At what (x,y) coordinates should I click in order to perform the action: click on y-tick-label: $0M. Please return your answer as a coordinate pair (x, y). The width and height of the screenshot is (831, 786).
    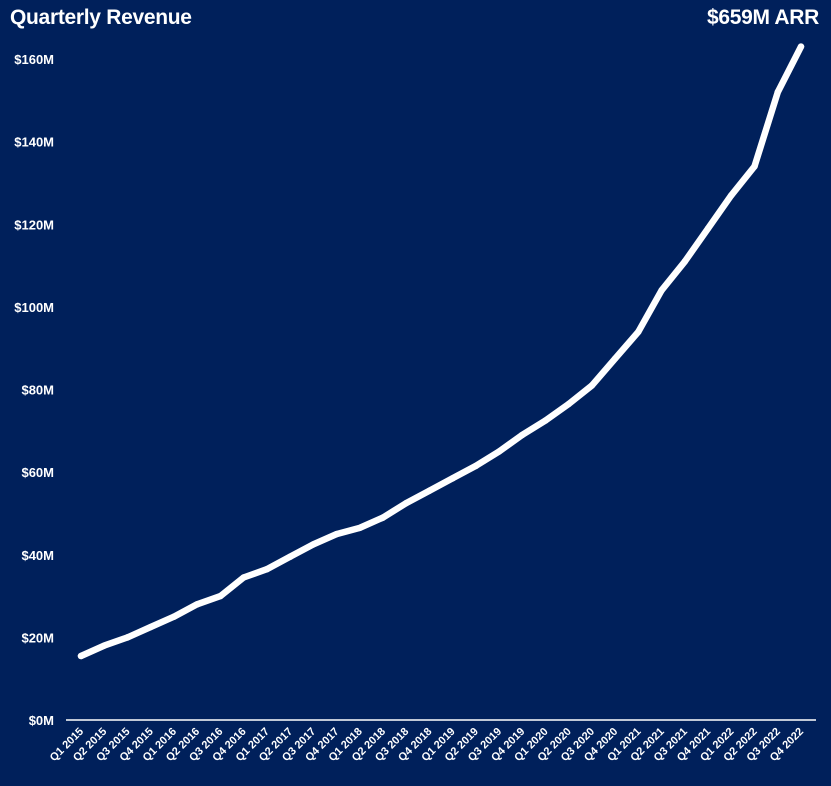
    Looking at the image, I should click on (41, 720).